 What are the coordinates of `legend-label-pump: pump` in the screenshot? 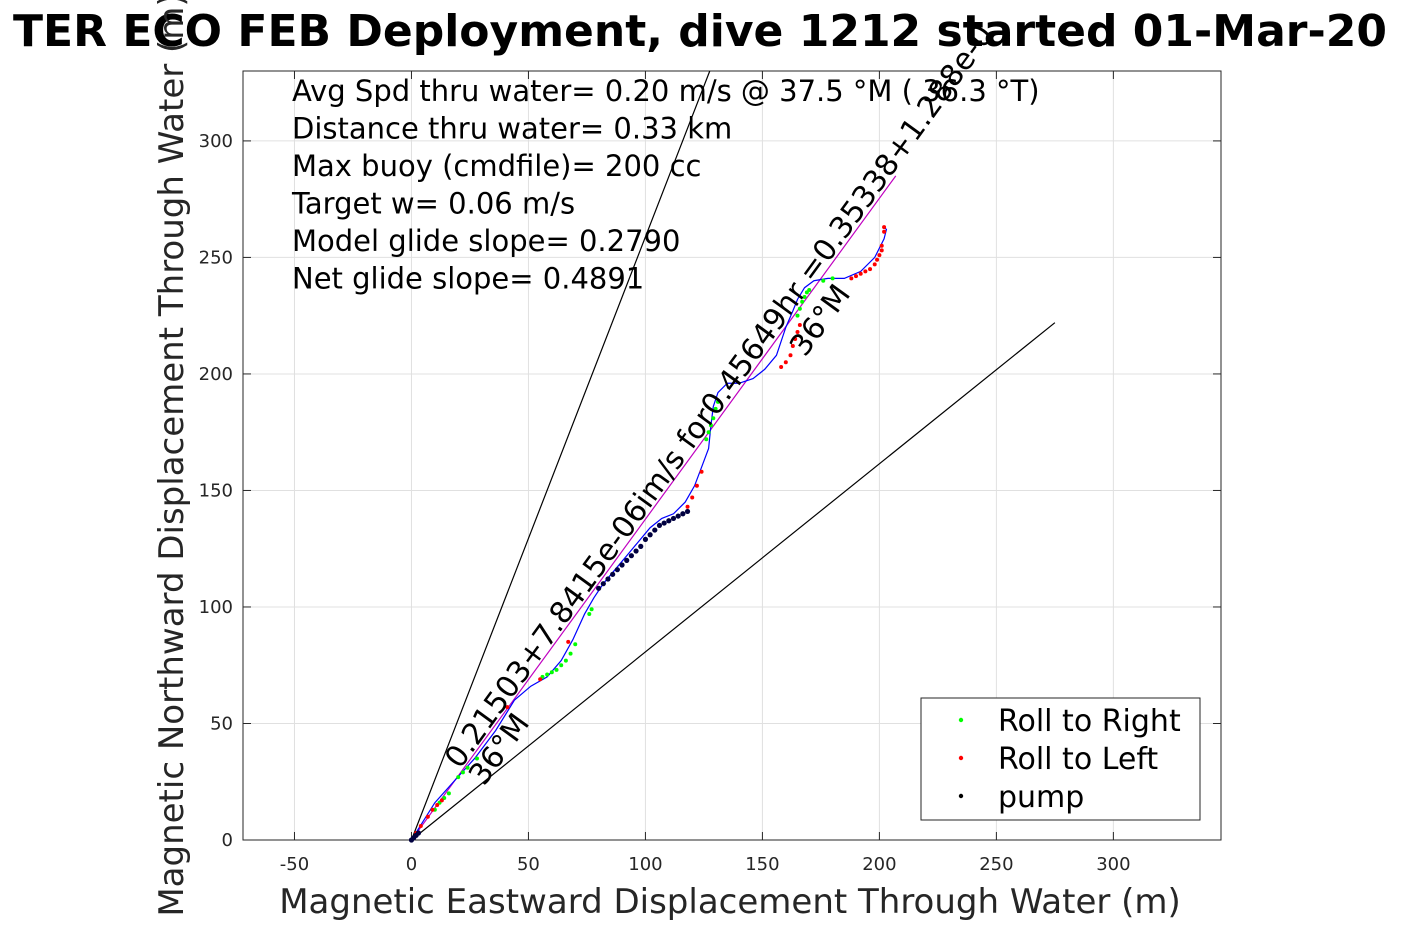 It's located at (1041, 797).